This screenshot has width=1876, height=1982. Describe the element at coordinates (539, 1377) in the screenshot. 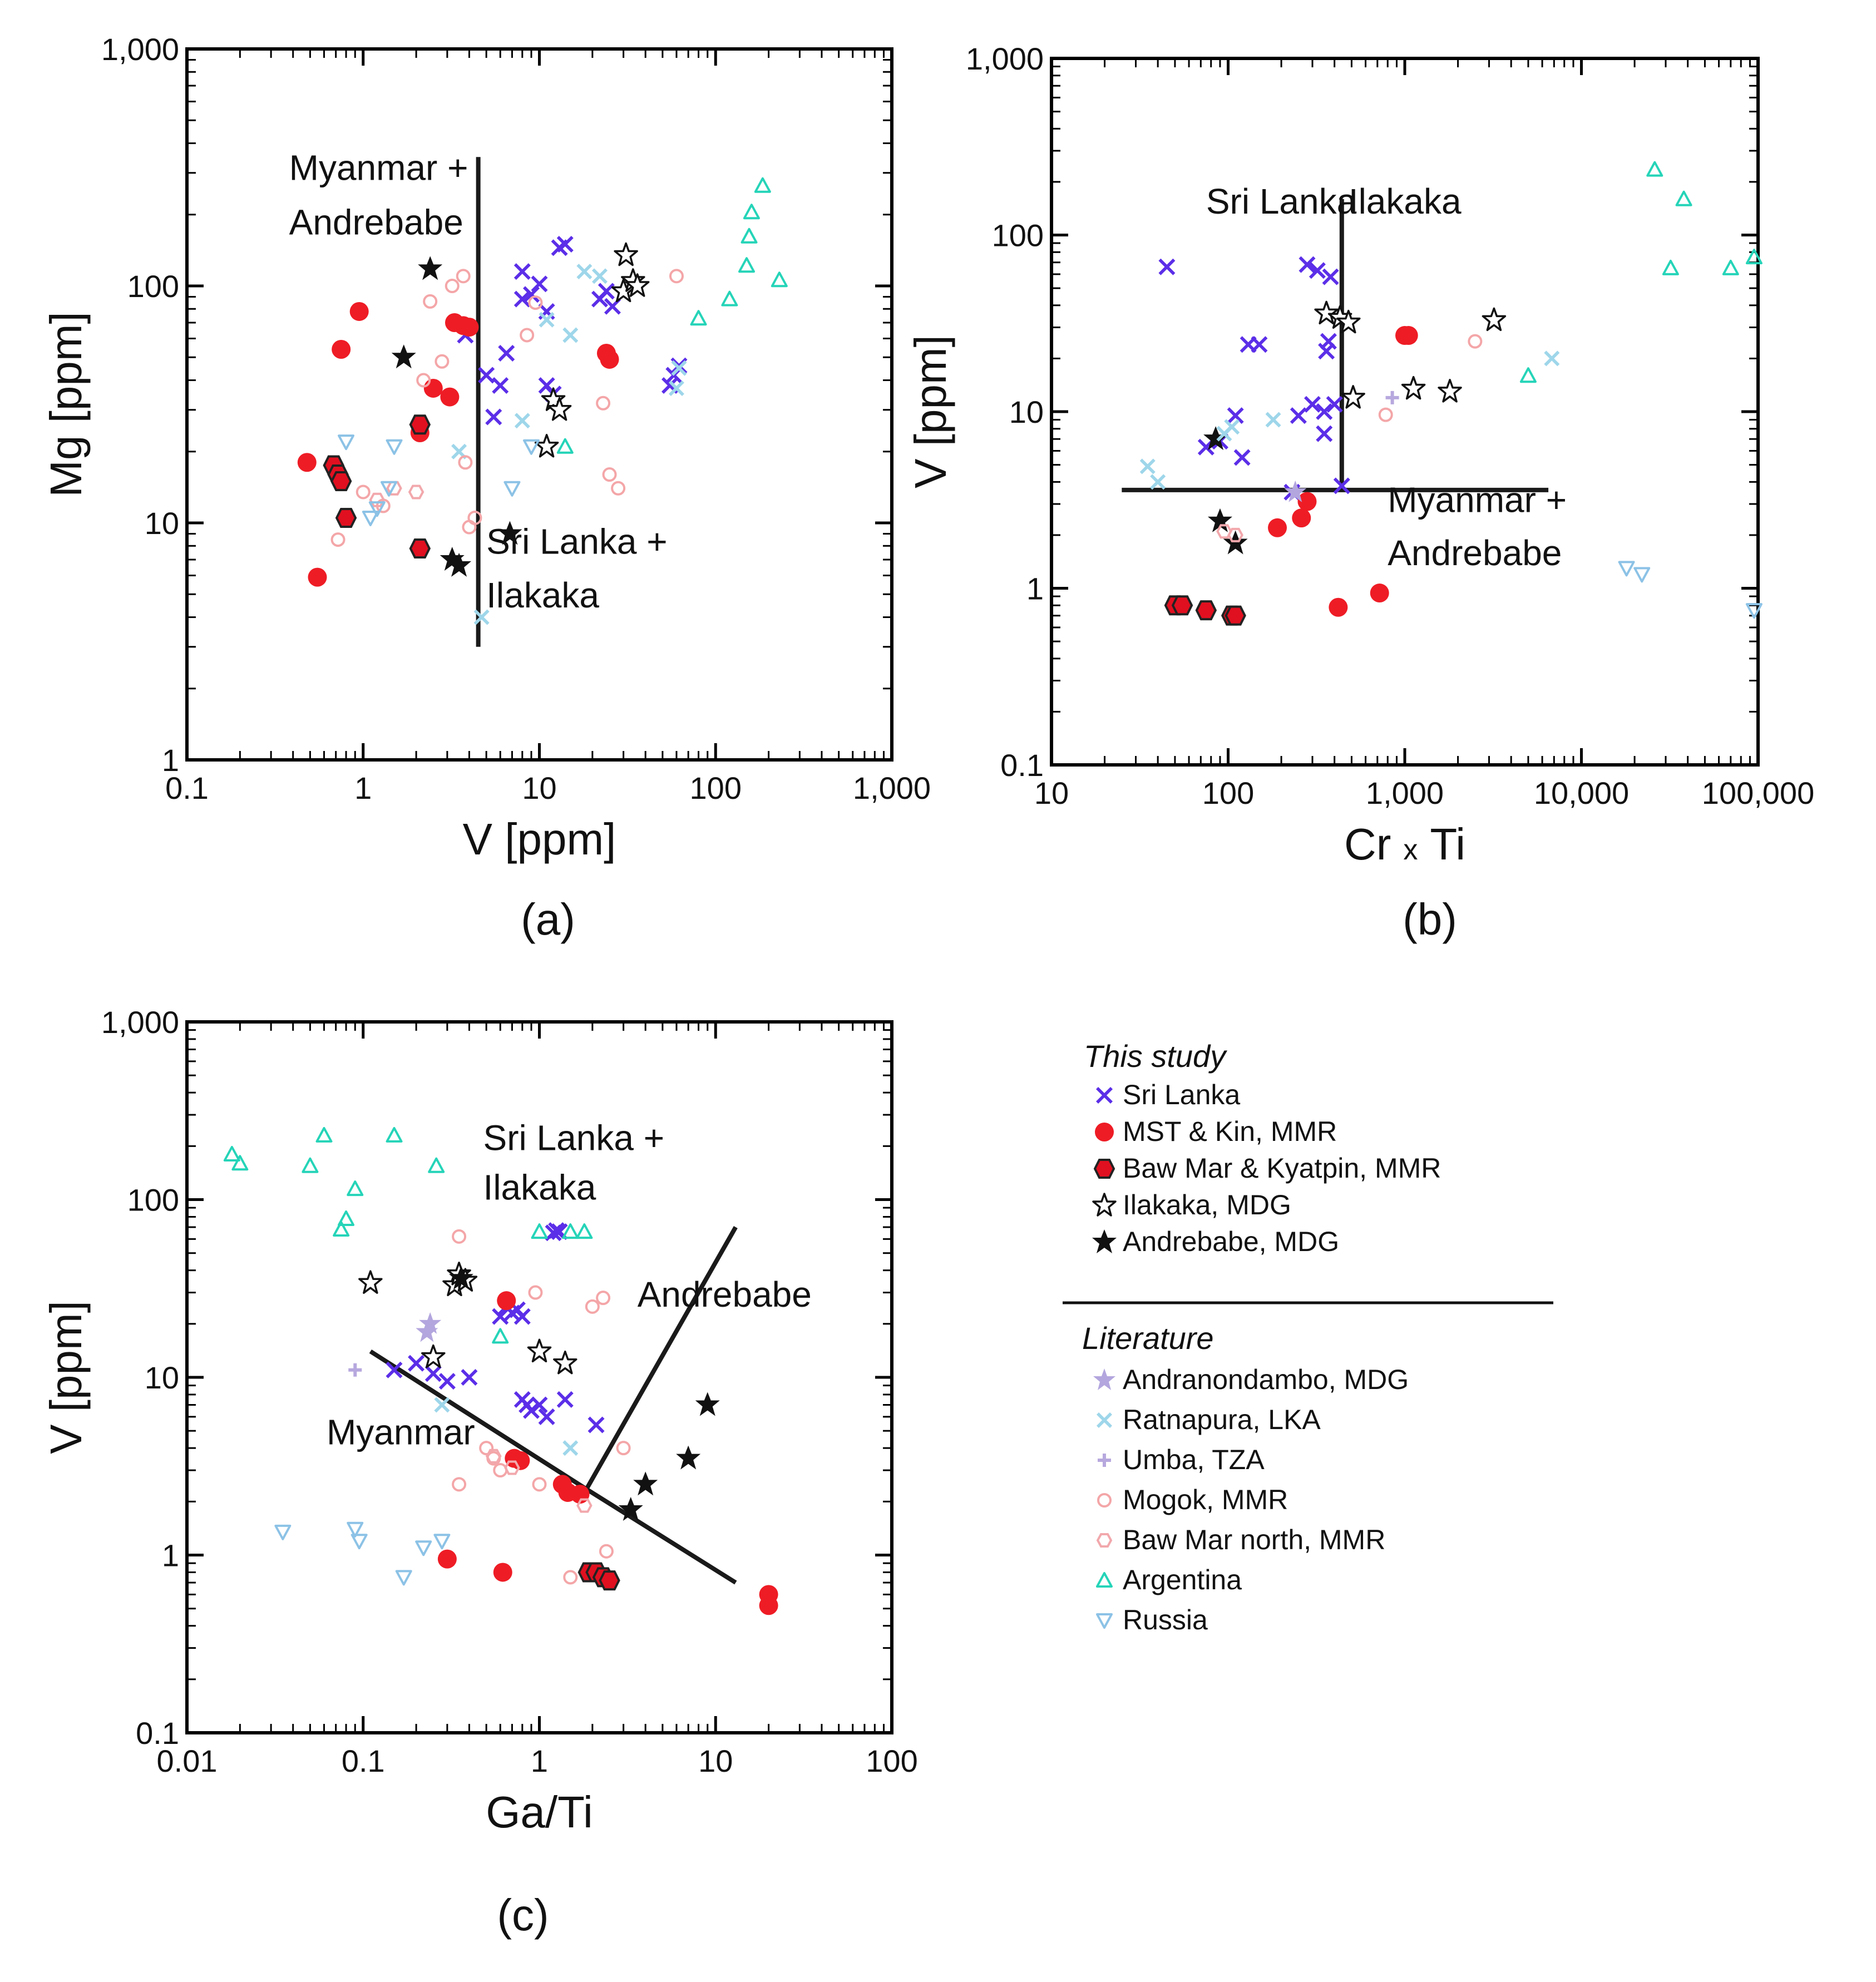

I see `axis-ticks` at that location.